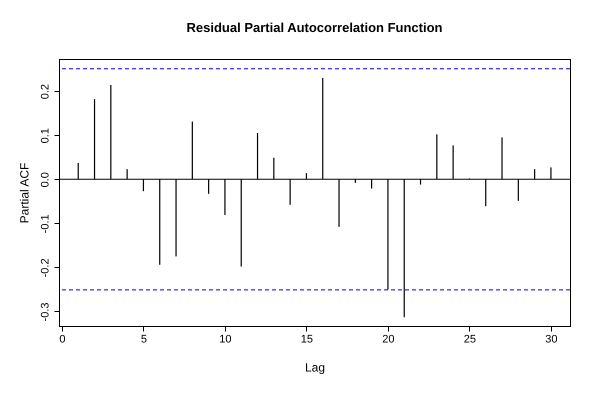 Image resolution: width=600 pixels, height=400 pixels. Describe the element at coordinates (46, 224) in the screenshot. I see `y-tick-label: -0.1` at that location.